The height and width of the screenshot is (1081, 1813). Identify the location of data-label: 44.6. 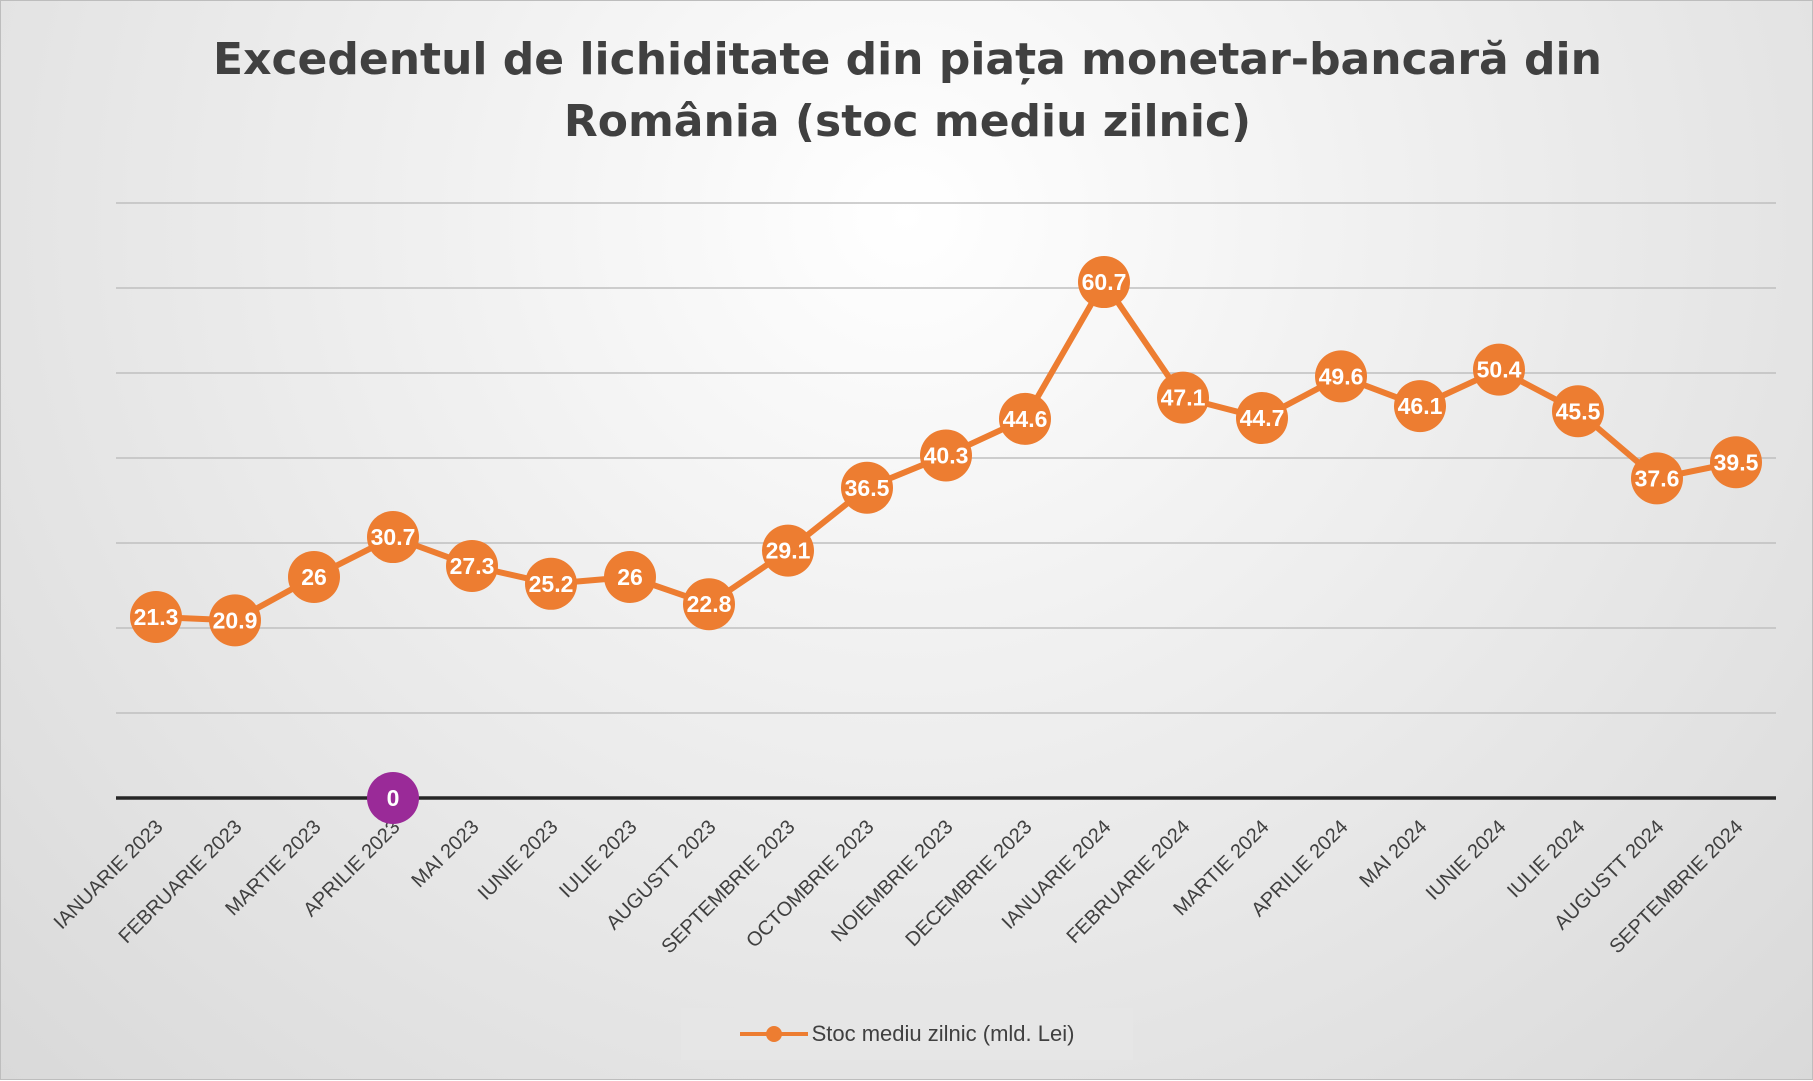
(1025, 419).